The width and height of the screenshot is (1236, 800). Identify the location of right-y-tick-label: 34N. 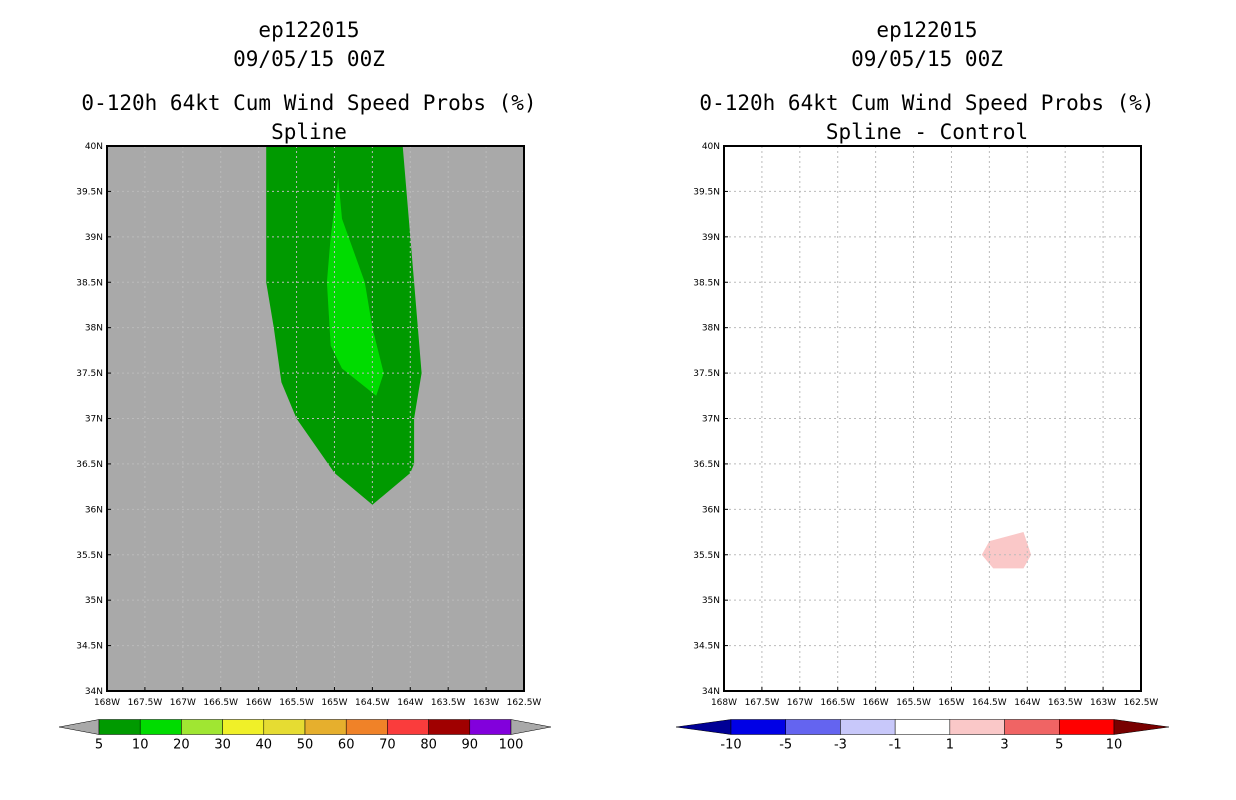
(711, 692).